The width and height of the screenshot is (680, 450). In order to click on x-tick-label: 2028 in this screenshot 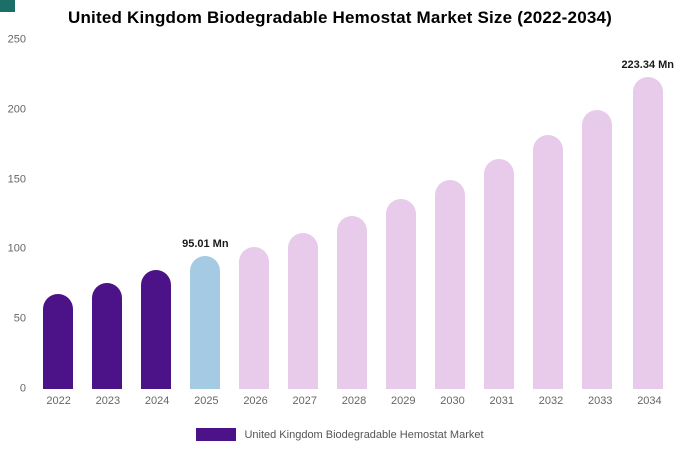, I will do `click(354, 401)`.